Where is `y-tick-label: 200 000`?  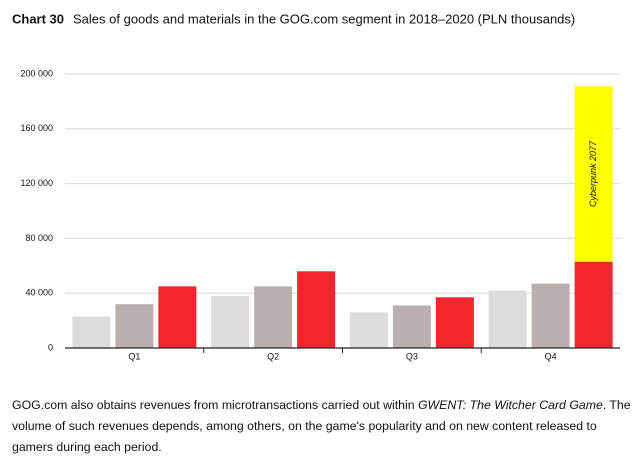 y-tick-label: 200 000 is located at coordinates (36, 73).